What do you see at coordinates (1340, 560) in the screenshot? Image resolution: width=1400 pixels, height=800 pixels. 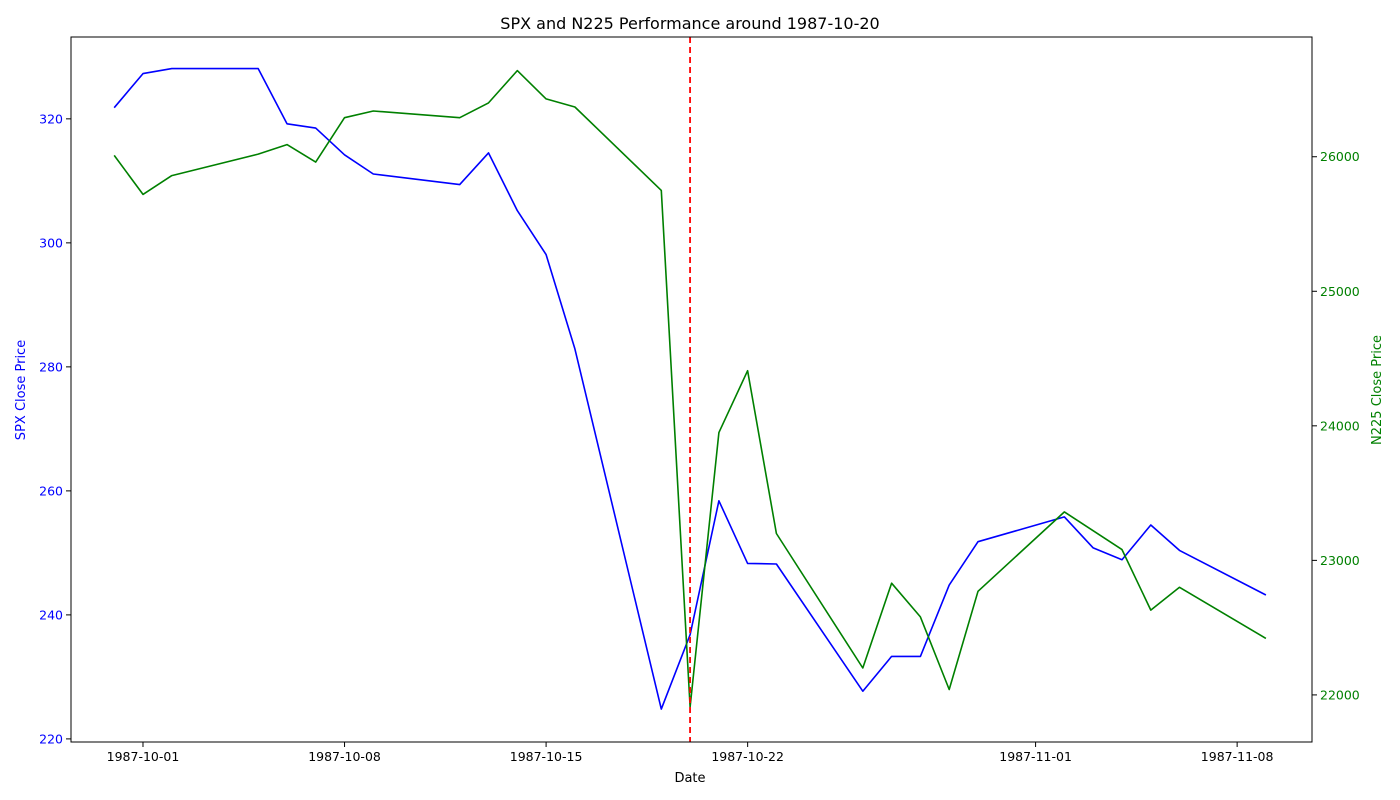 I see `y-right-tick-label: 23000` at bounding box center [1340, 560].